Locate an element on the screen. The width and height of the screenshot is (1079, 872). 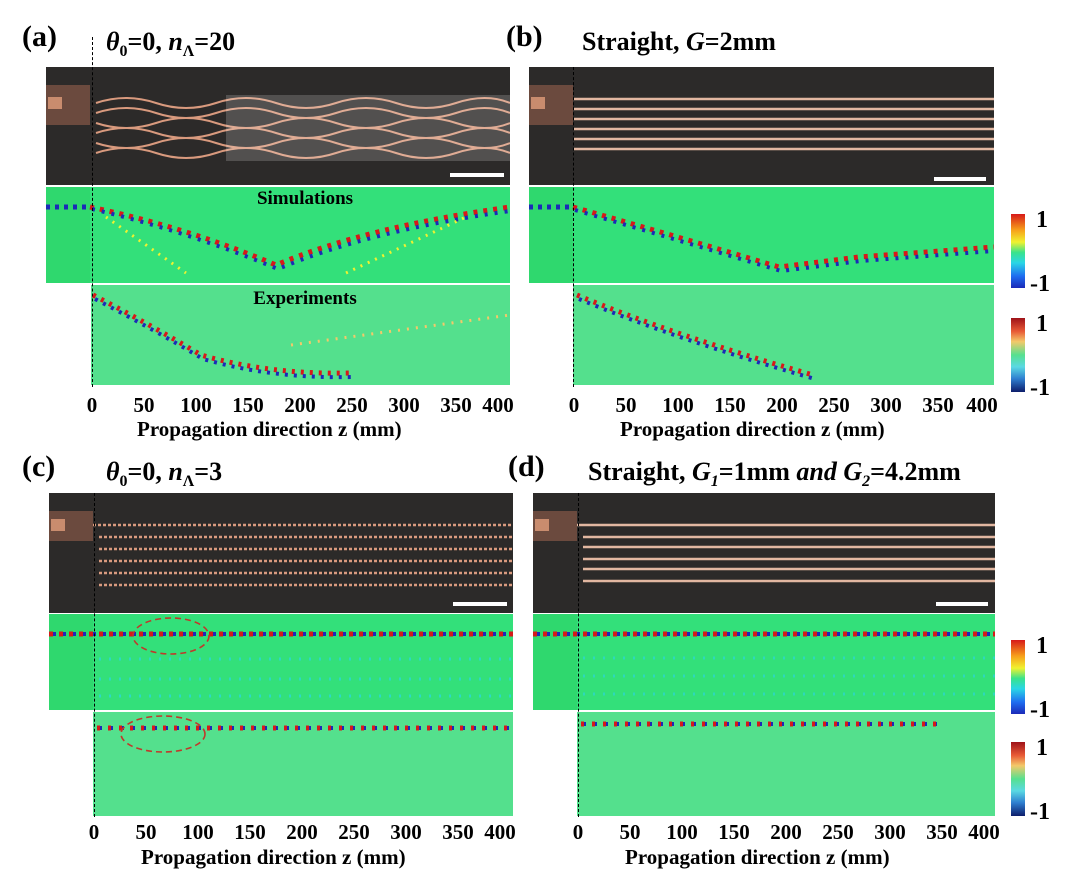
simulations-label: Simulations is located at coordinates (305, 198).